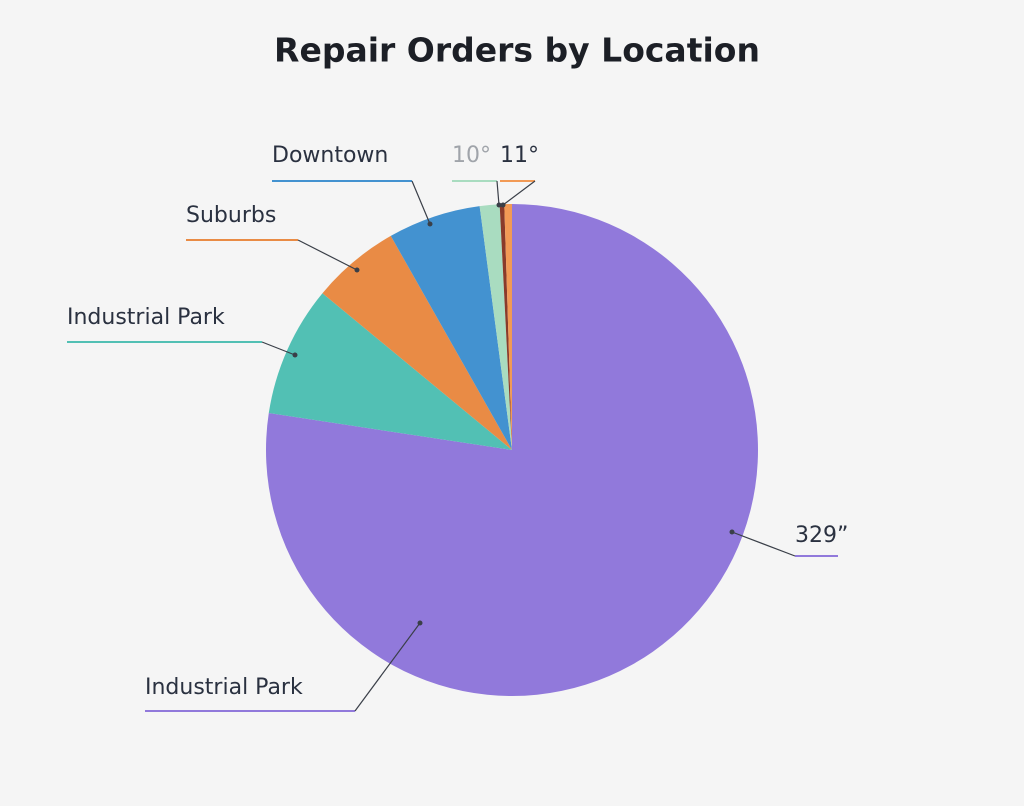 The height and width of the screenshot is (806, 1024). I want to click on chart-title: Repair Orders by Location, so click(517, 50).